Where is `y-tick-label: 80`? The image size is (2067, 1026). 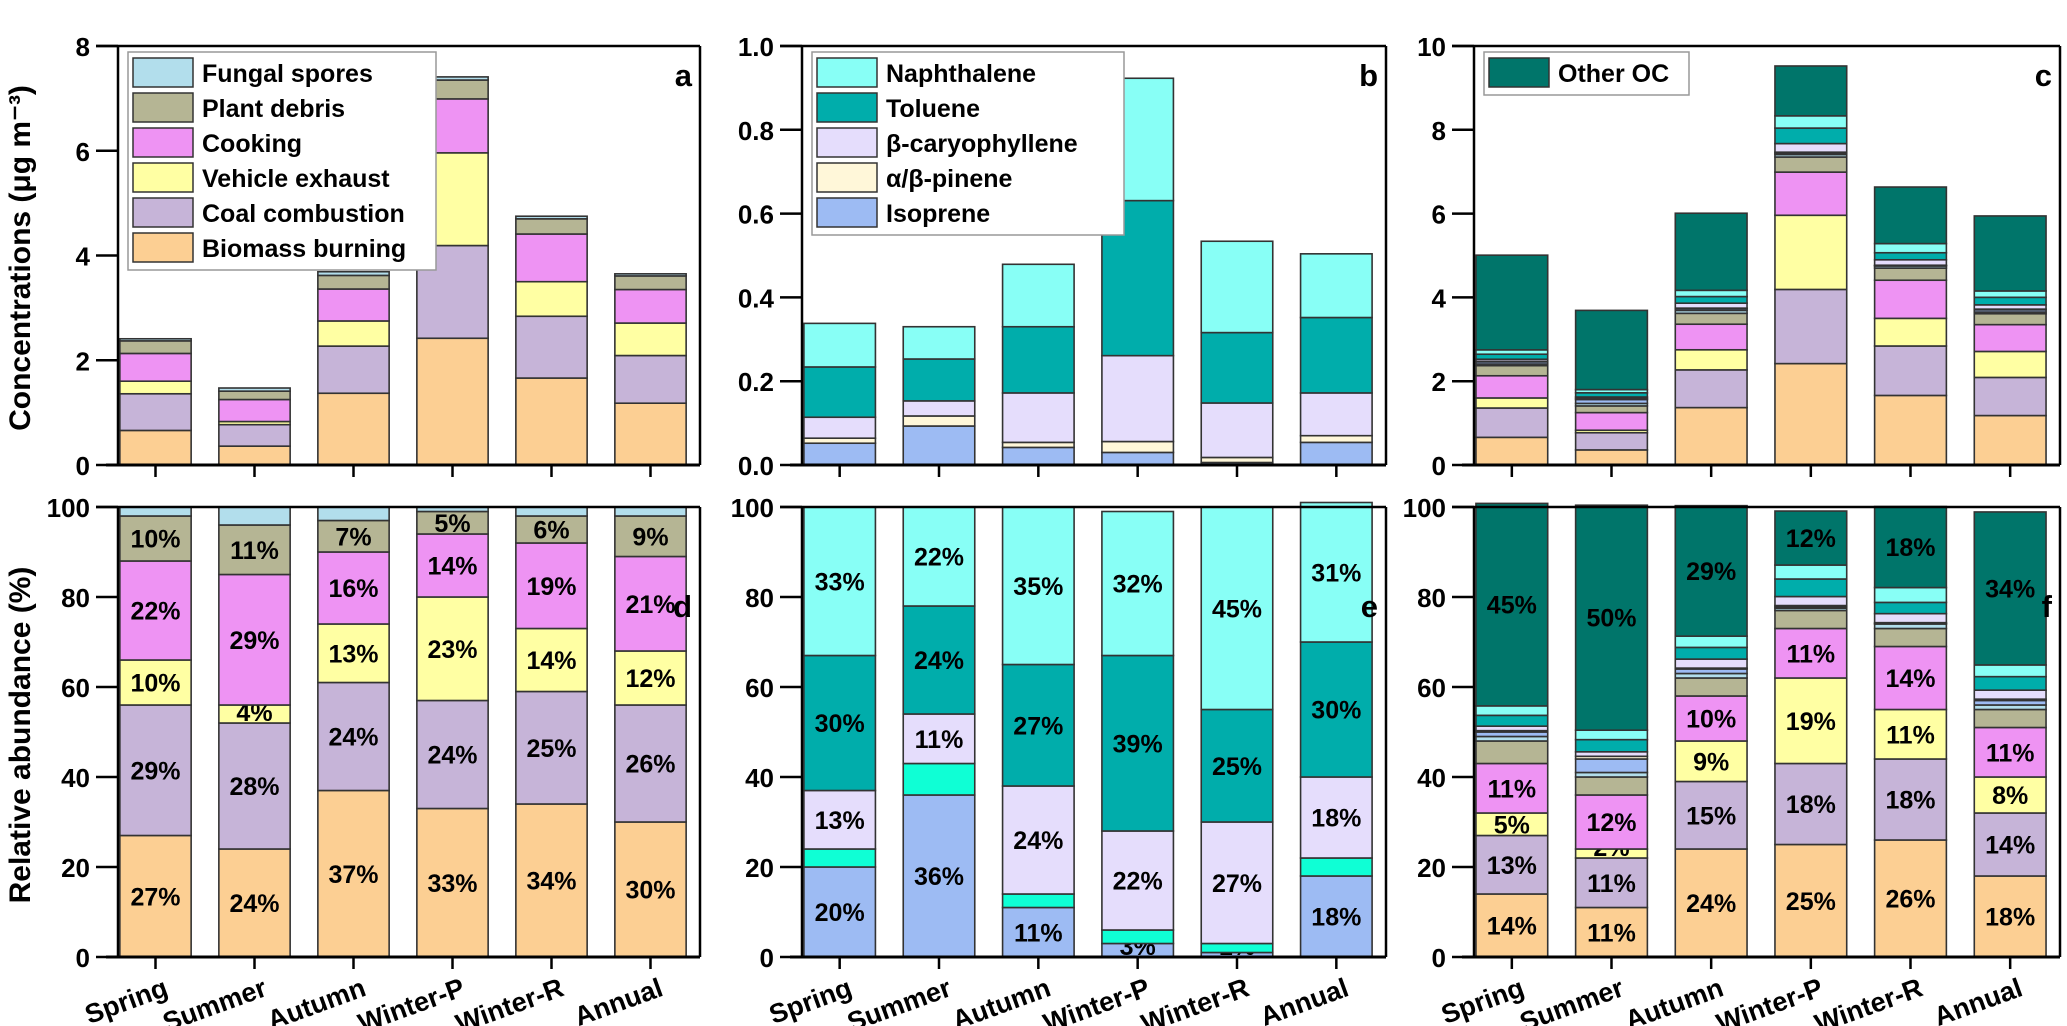 y-tick-label: 80 is located at coordinates (75, 598).